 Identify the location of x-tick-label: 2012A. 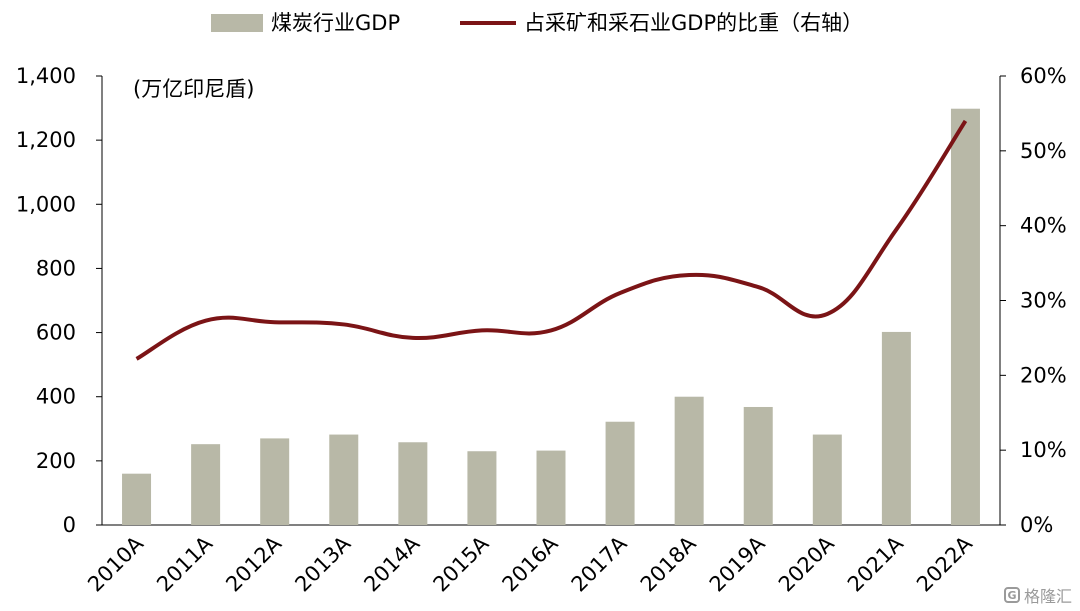
(253, 563).